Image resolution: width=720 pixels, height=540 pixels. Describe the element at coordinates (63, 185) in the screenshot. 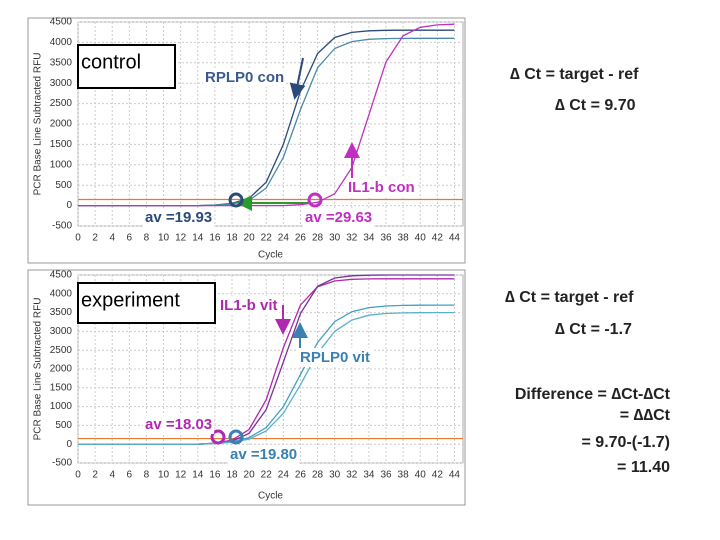

I see `y-tick-label: 500` at that location.